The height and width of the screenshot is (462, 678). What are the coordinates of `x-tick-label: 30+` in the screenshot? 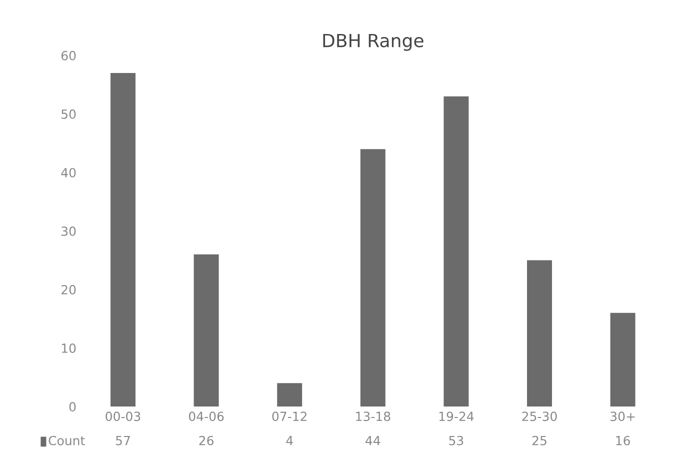 It's located at (622, 417).